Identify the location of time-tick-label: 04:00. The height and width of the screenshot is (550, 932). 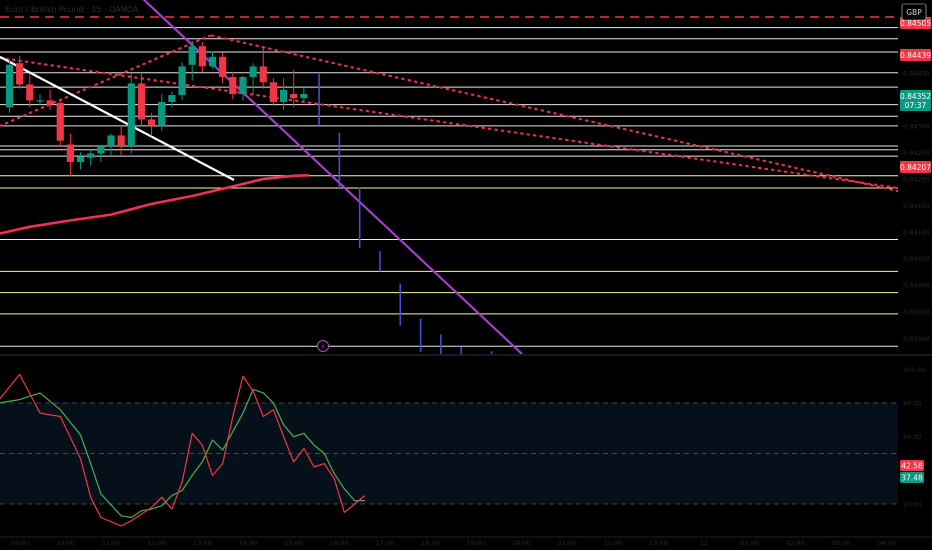
(886, 543).